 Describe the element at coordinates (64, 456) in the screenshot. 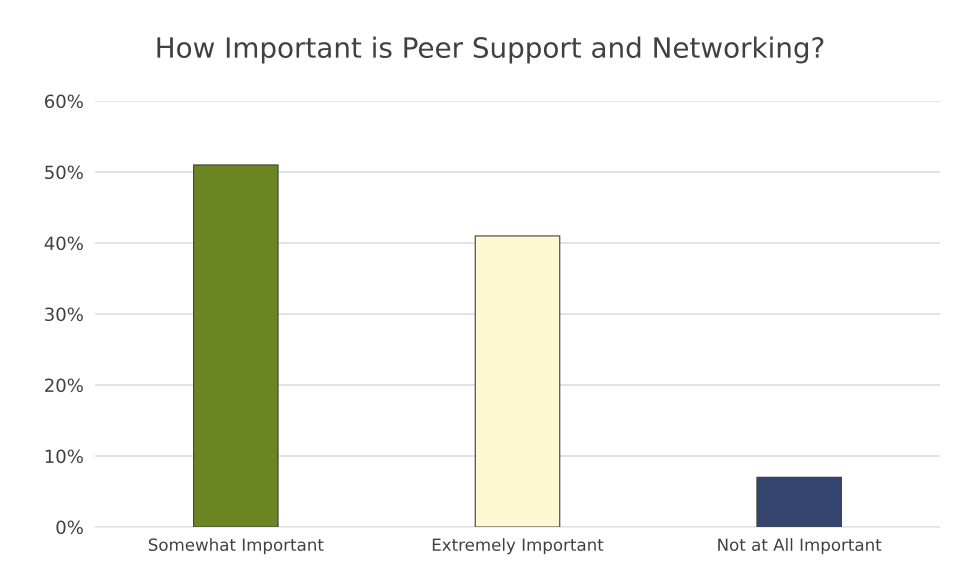

I see `y-tick-label: 10%` at that location.